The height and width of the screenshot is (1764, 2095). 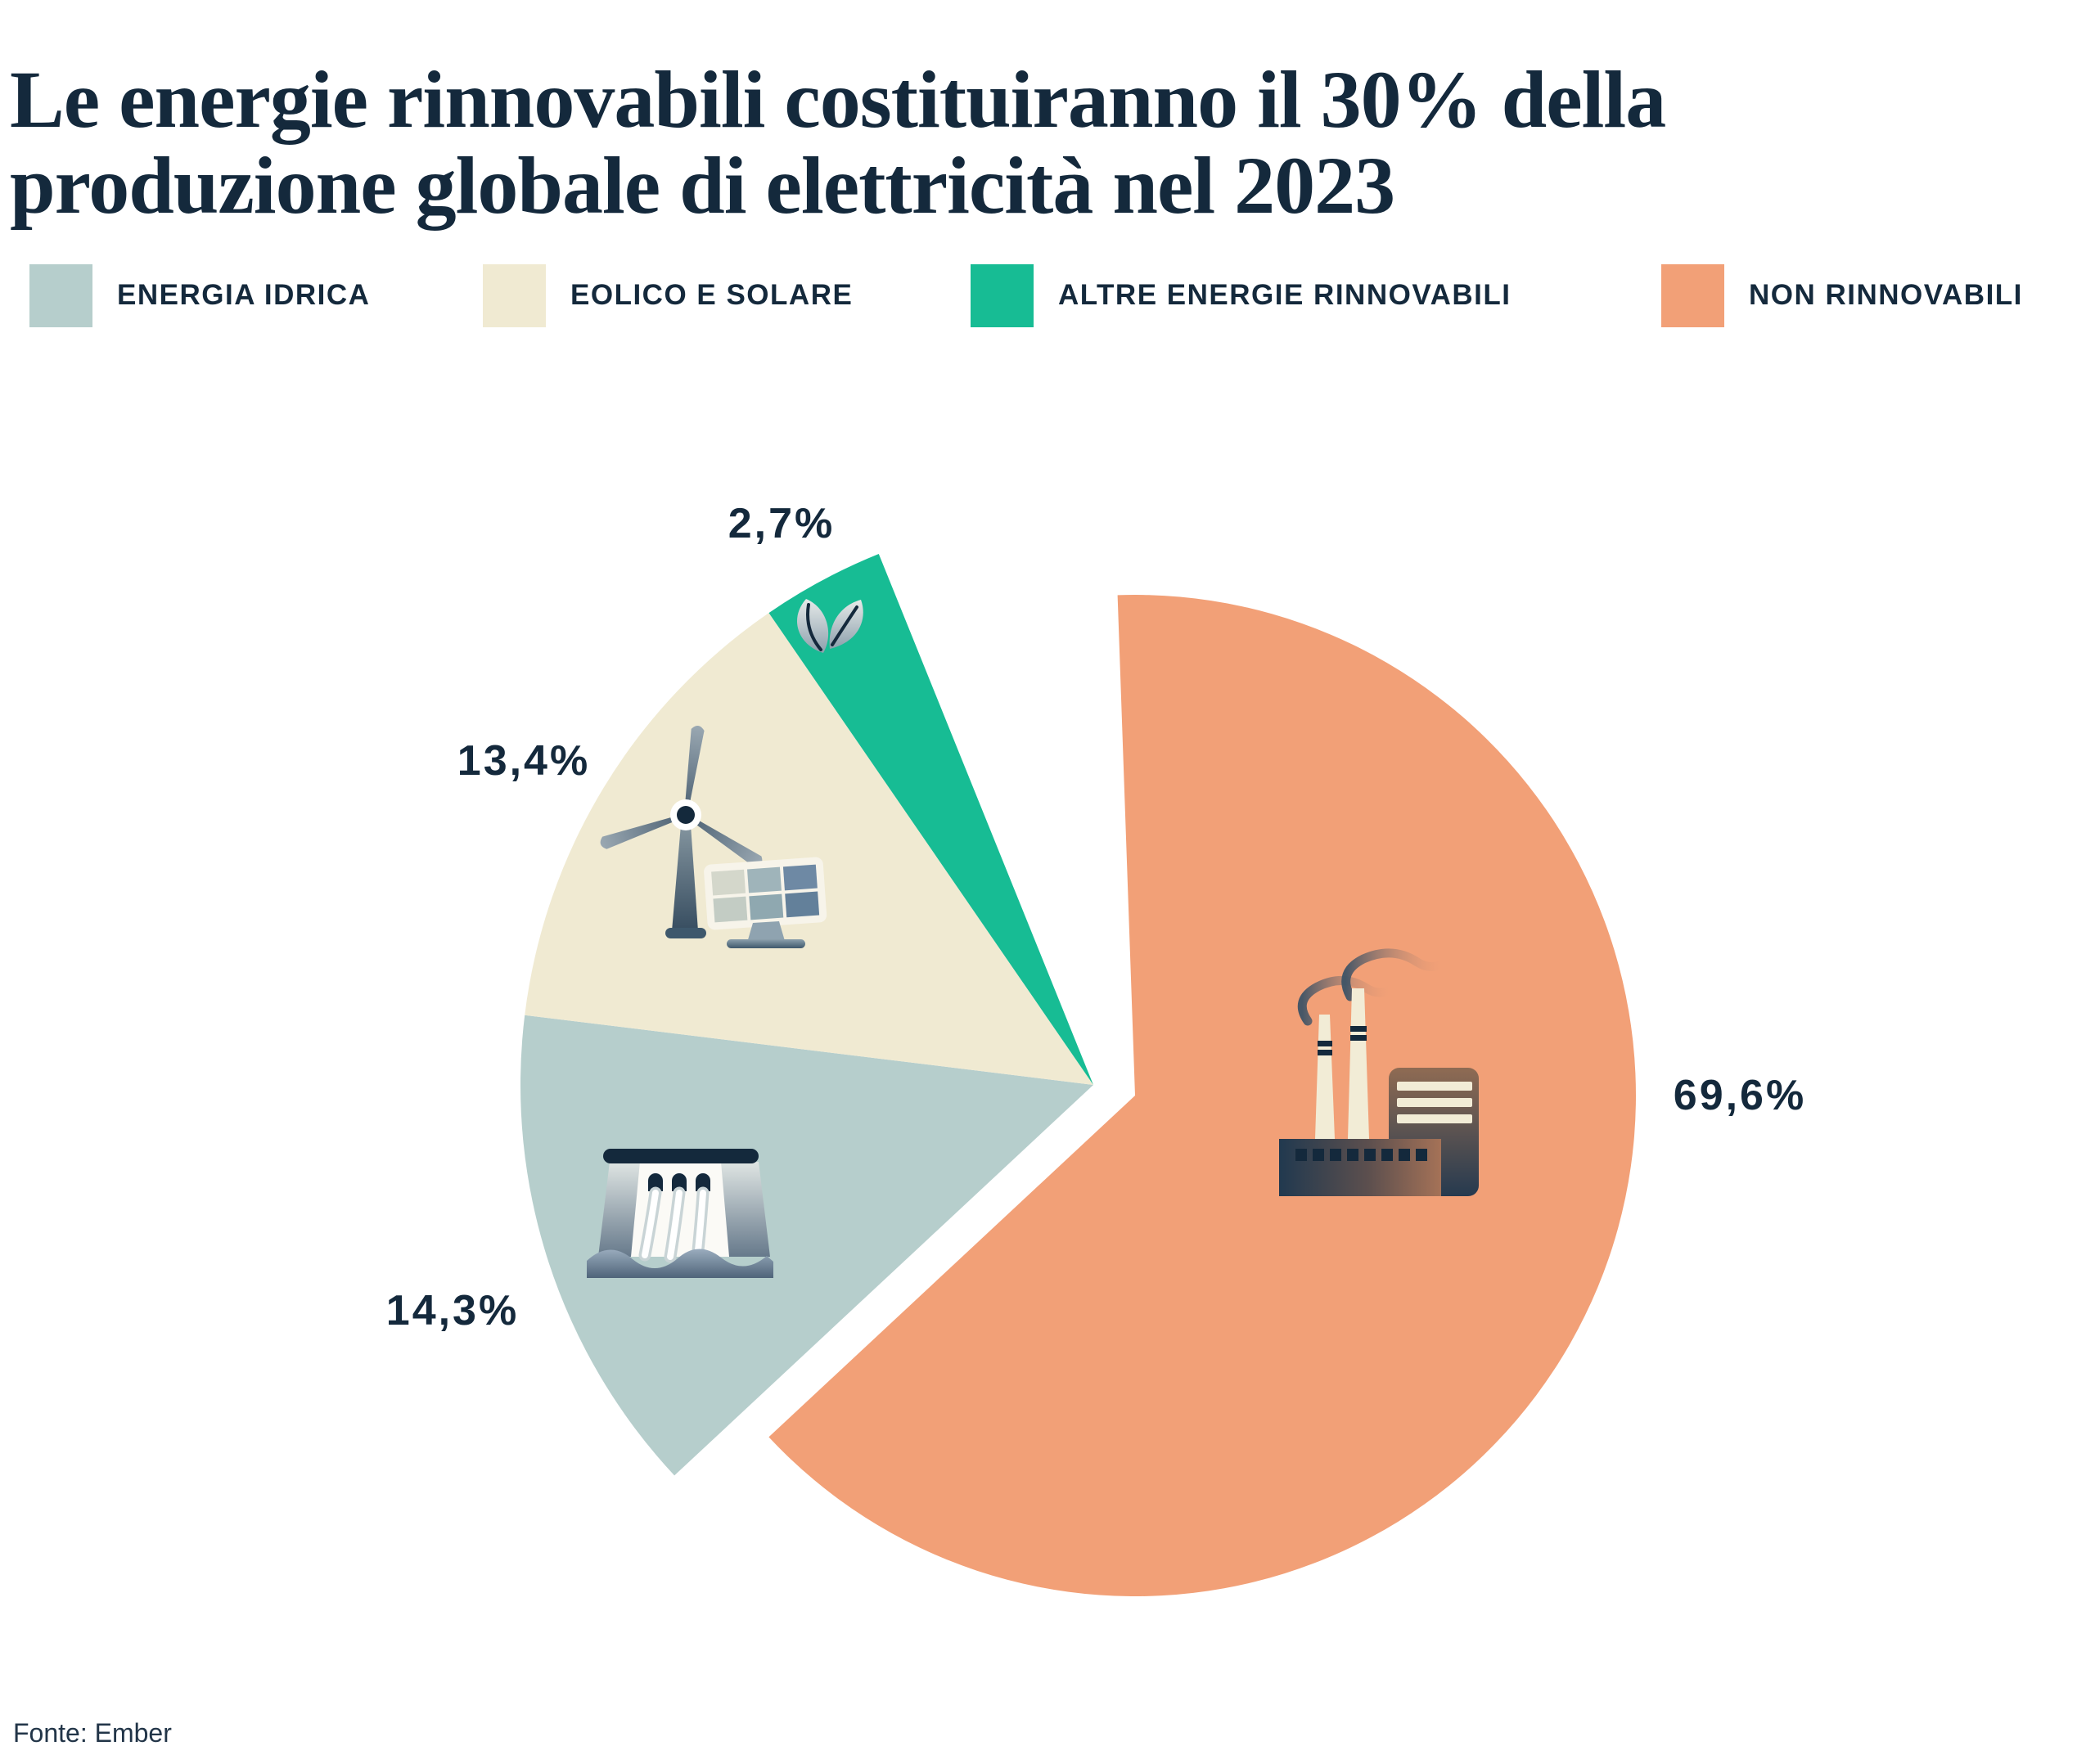 I want to click on legend-item-energia-idrica: ENERGIA IDRICA, so click(x=199, y=295).